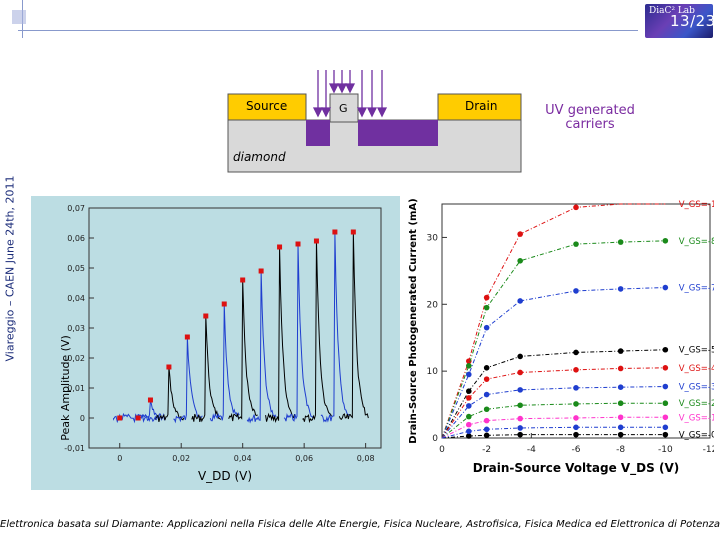  Describe the element at coordinates (620, 450) in the screenshot. I see `x-tick-label: -8` at that location.